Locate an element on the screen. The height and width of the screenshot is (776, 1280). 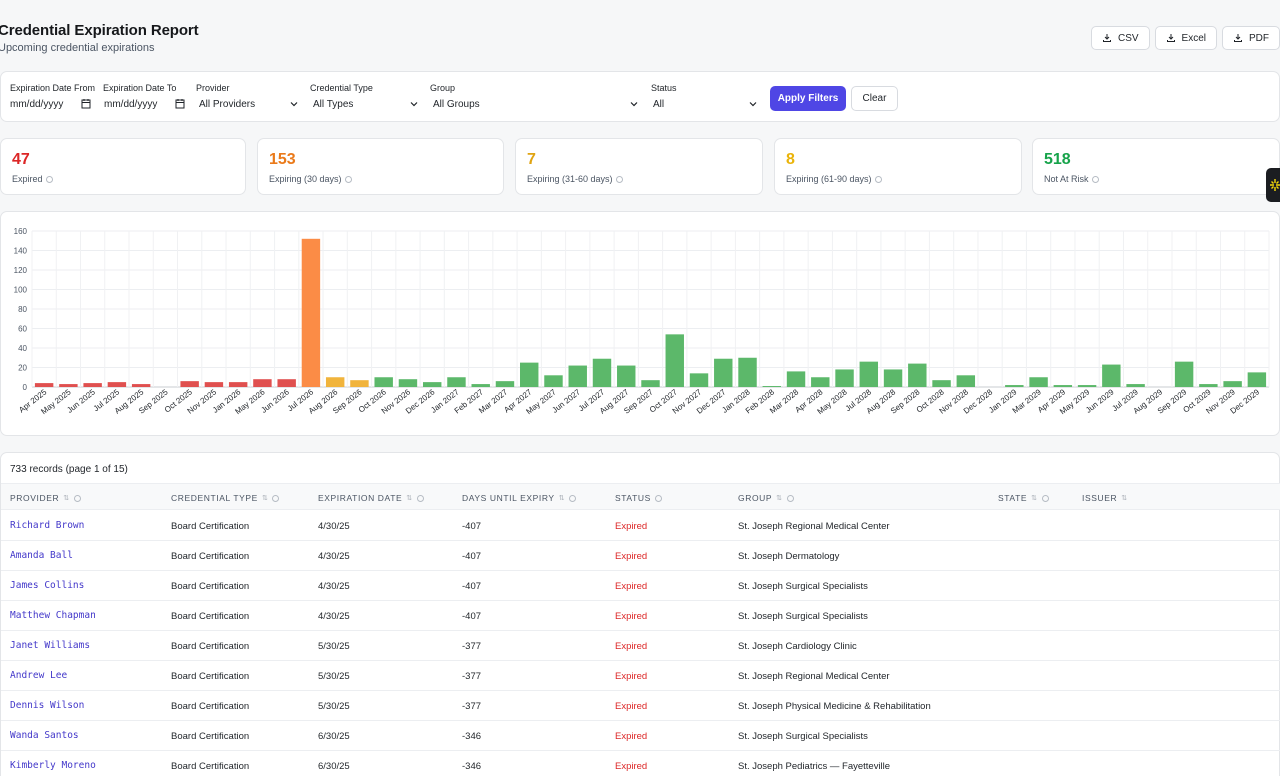
days-until-expiry-cell: -377 is located at coordinates (472, 706).